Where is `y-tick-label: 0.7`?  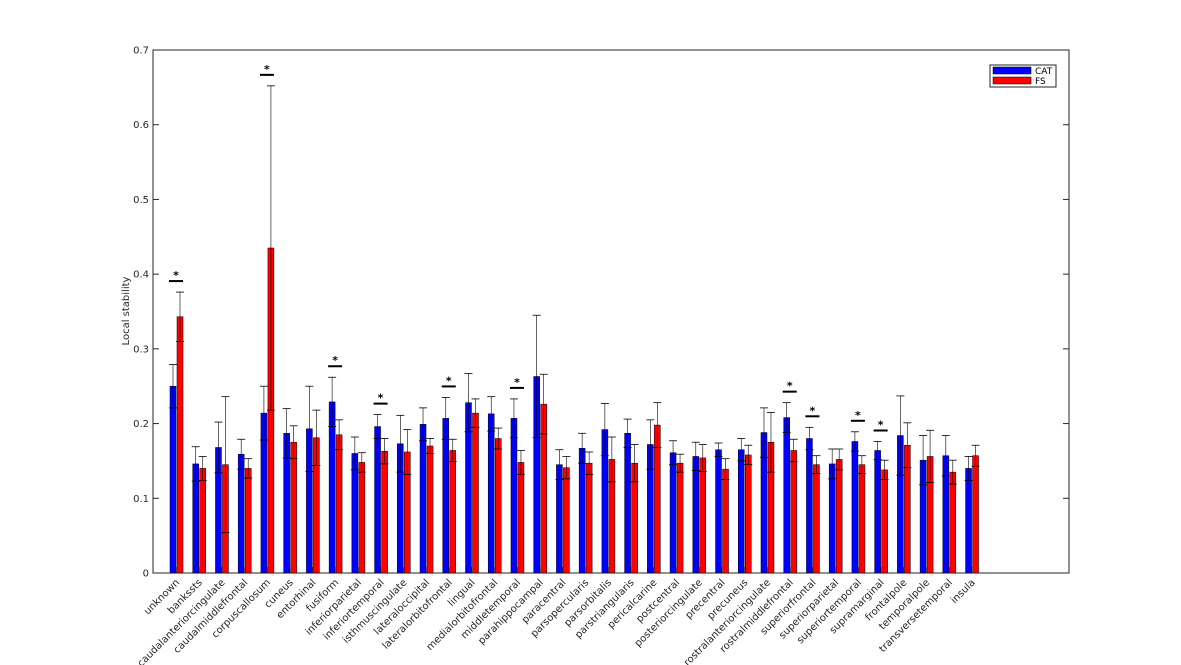
y-tick-label: 0.7 is located at coordinates (141, 51).